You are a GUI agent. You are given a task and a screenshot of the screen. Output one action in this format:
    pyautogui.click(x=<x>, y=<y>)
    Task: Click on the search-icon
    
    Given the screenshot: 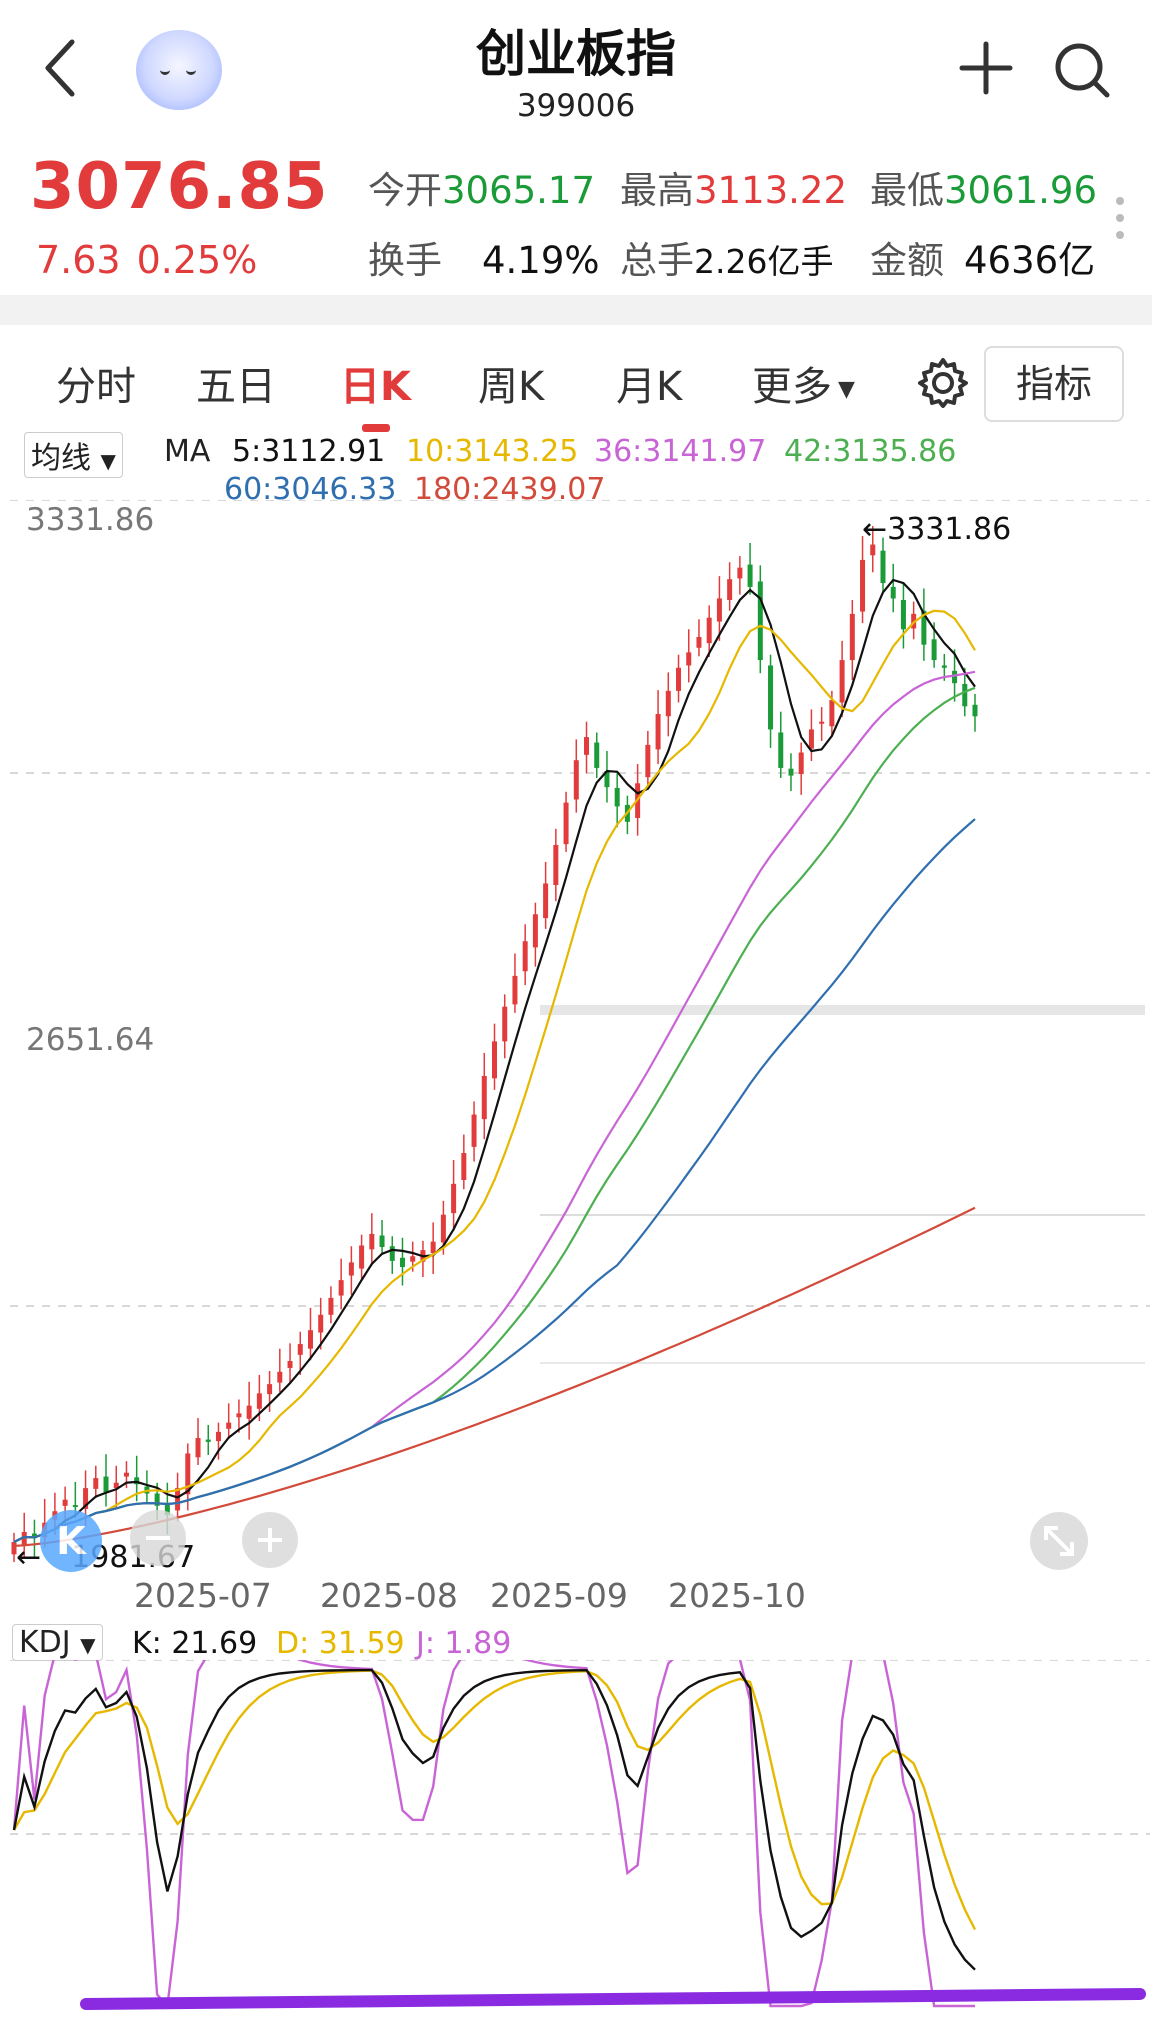 What is the action you would take?
    pyautogui.click(x=1082, y=70)
    